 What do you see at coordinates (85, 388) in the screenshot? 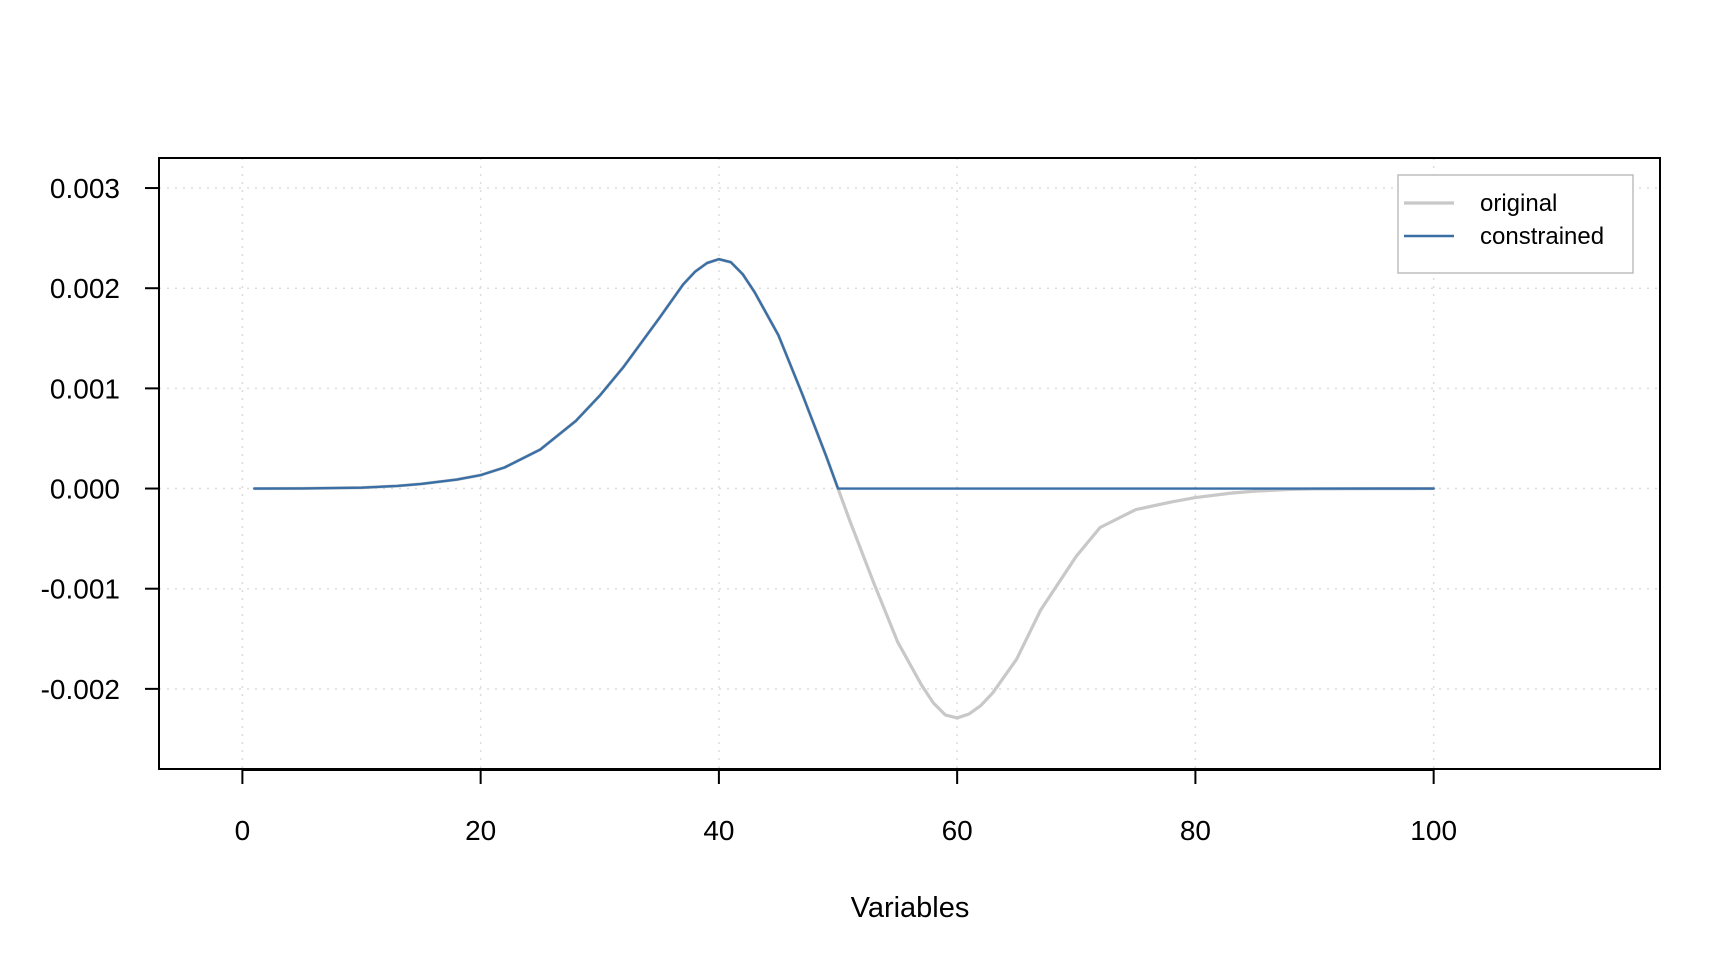
I see `y-tick-label-2: 0.001` at bounding box center [85, 388].